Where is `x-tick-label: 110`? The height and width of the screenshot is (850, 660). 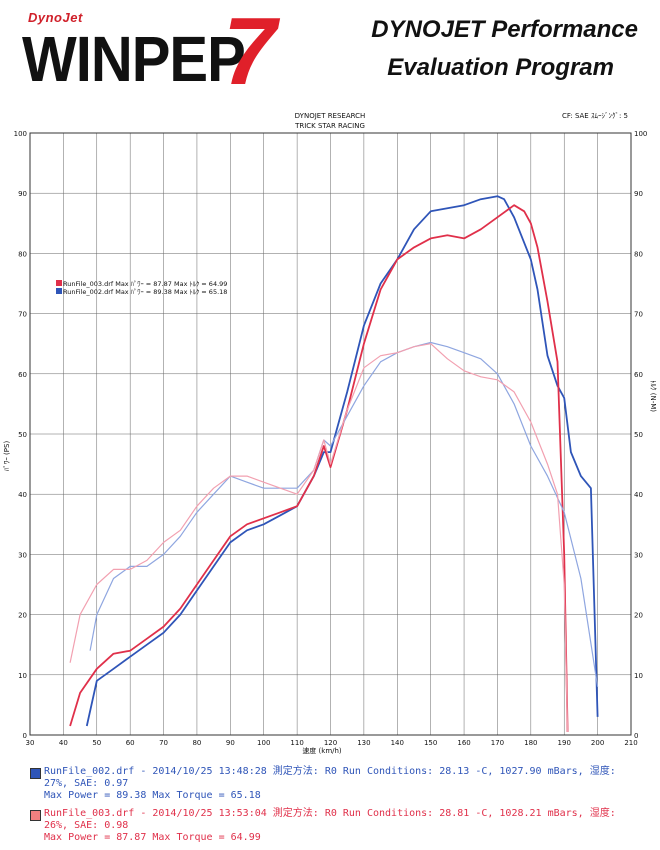
x-tick-label: 110 is located at coordinates (296, 743).